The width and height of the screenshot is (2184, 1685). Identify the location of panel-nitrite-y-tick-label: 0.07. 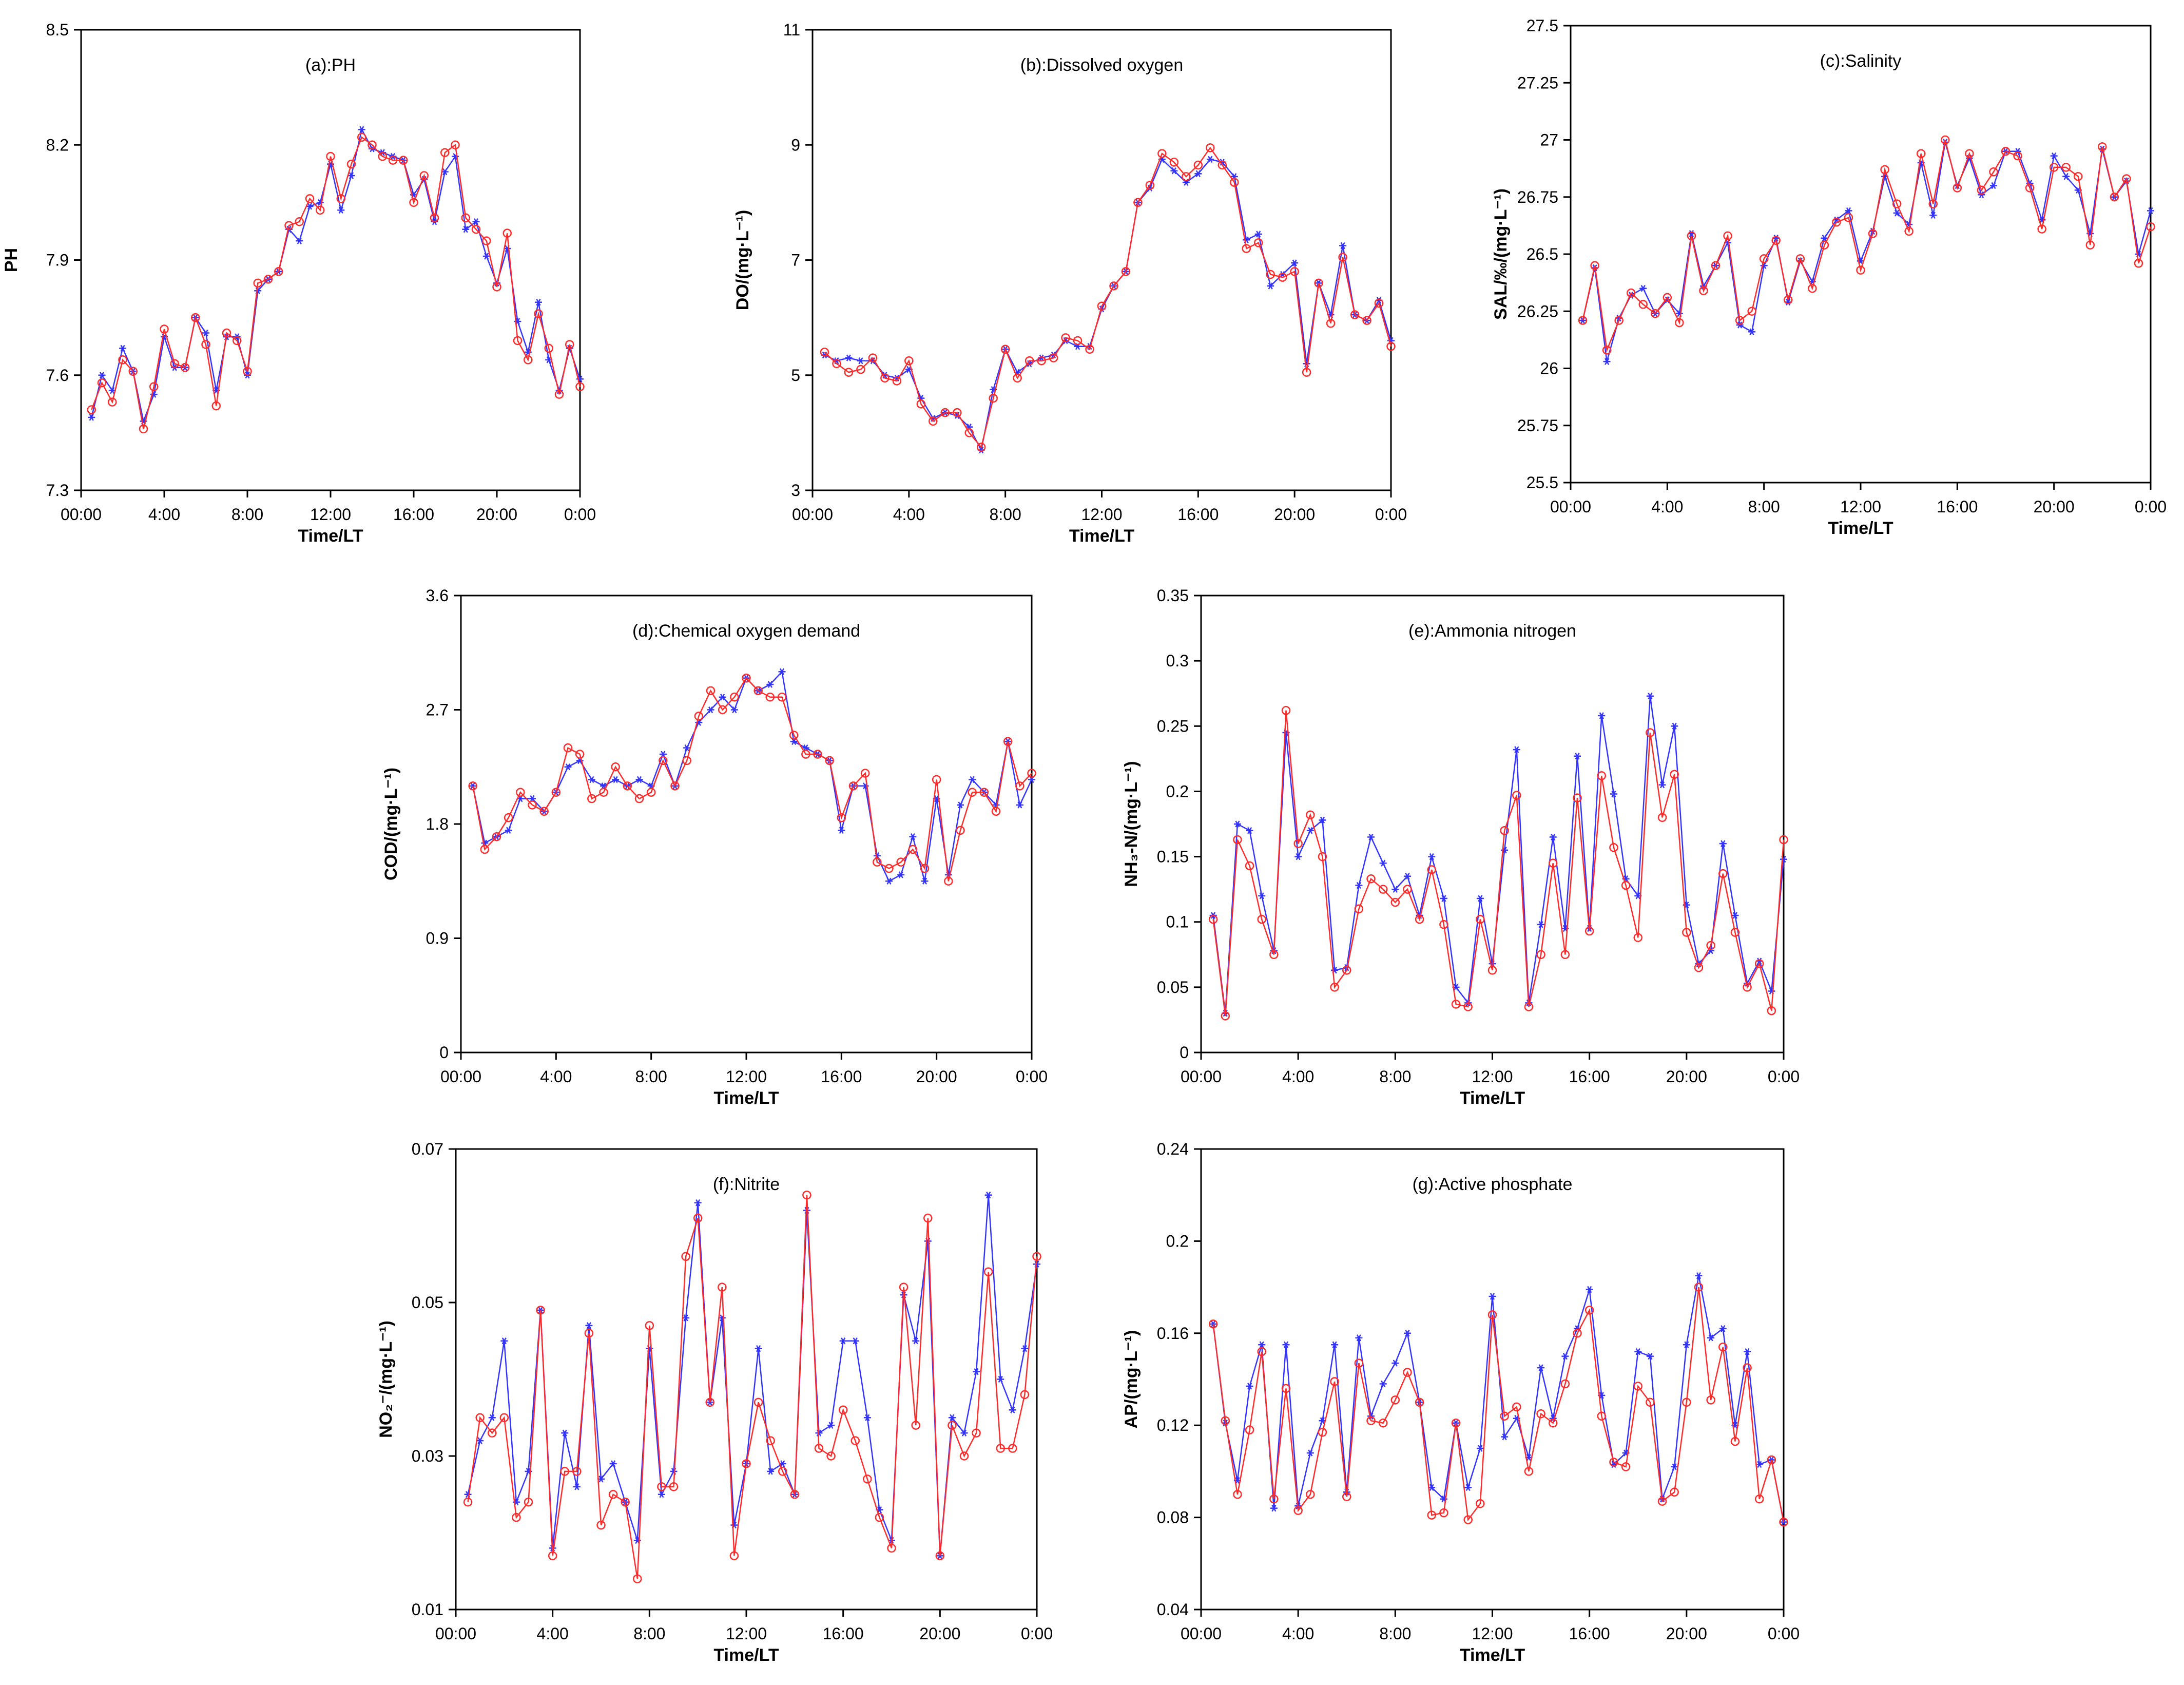
(427, 1149).